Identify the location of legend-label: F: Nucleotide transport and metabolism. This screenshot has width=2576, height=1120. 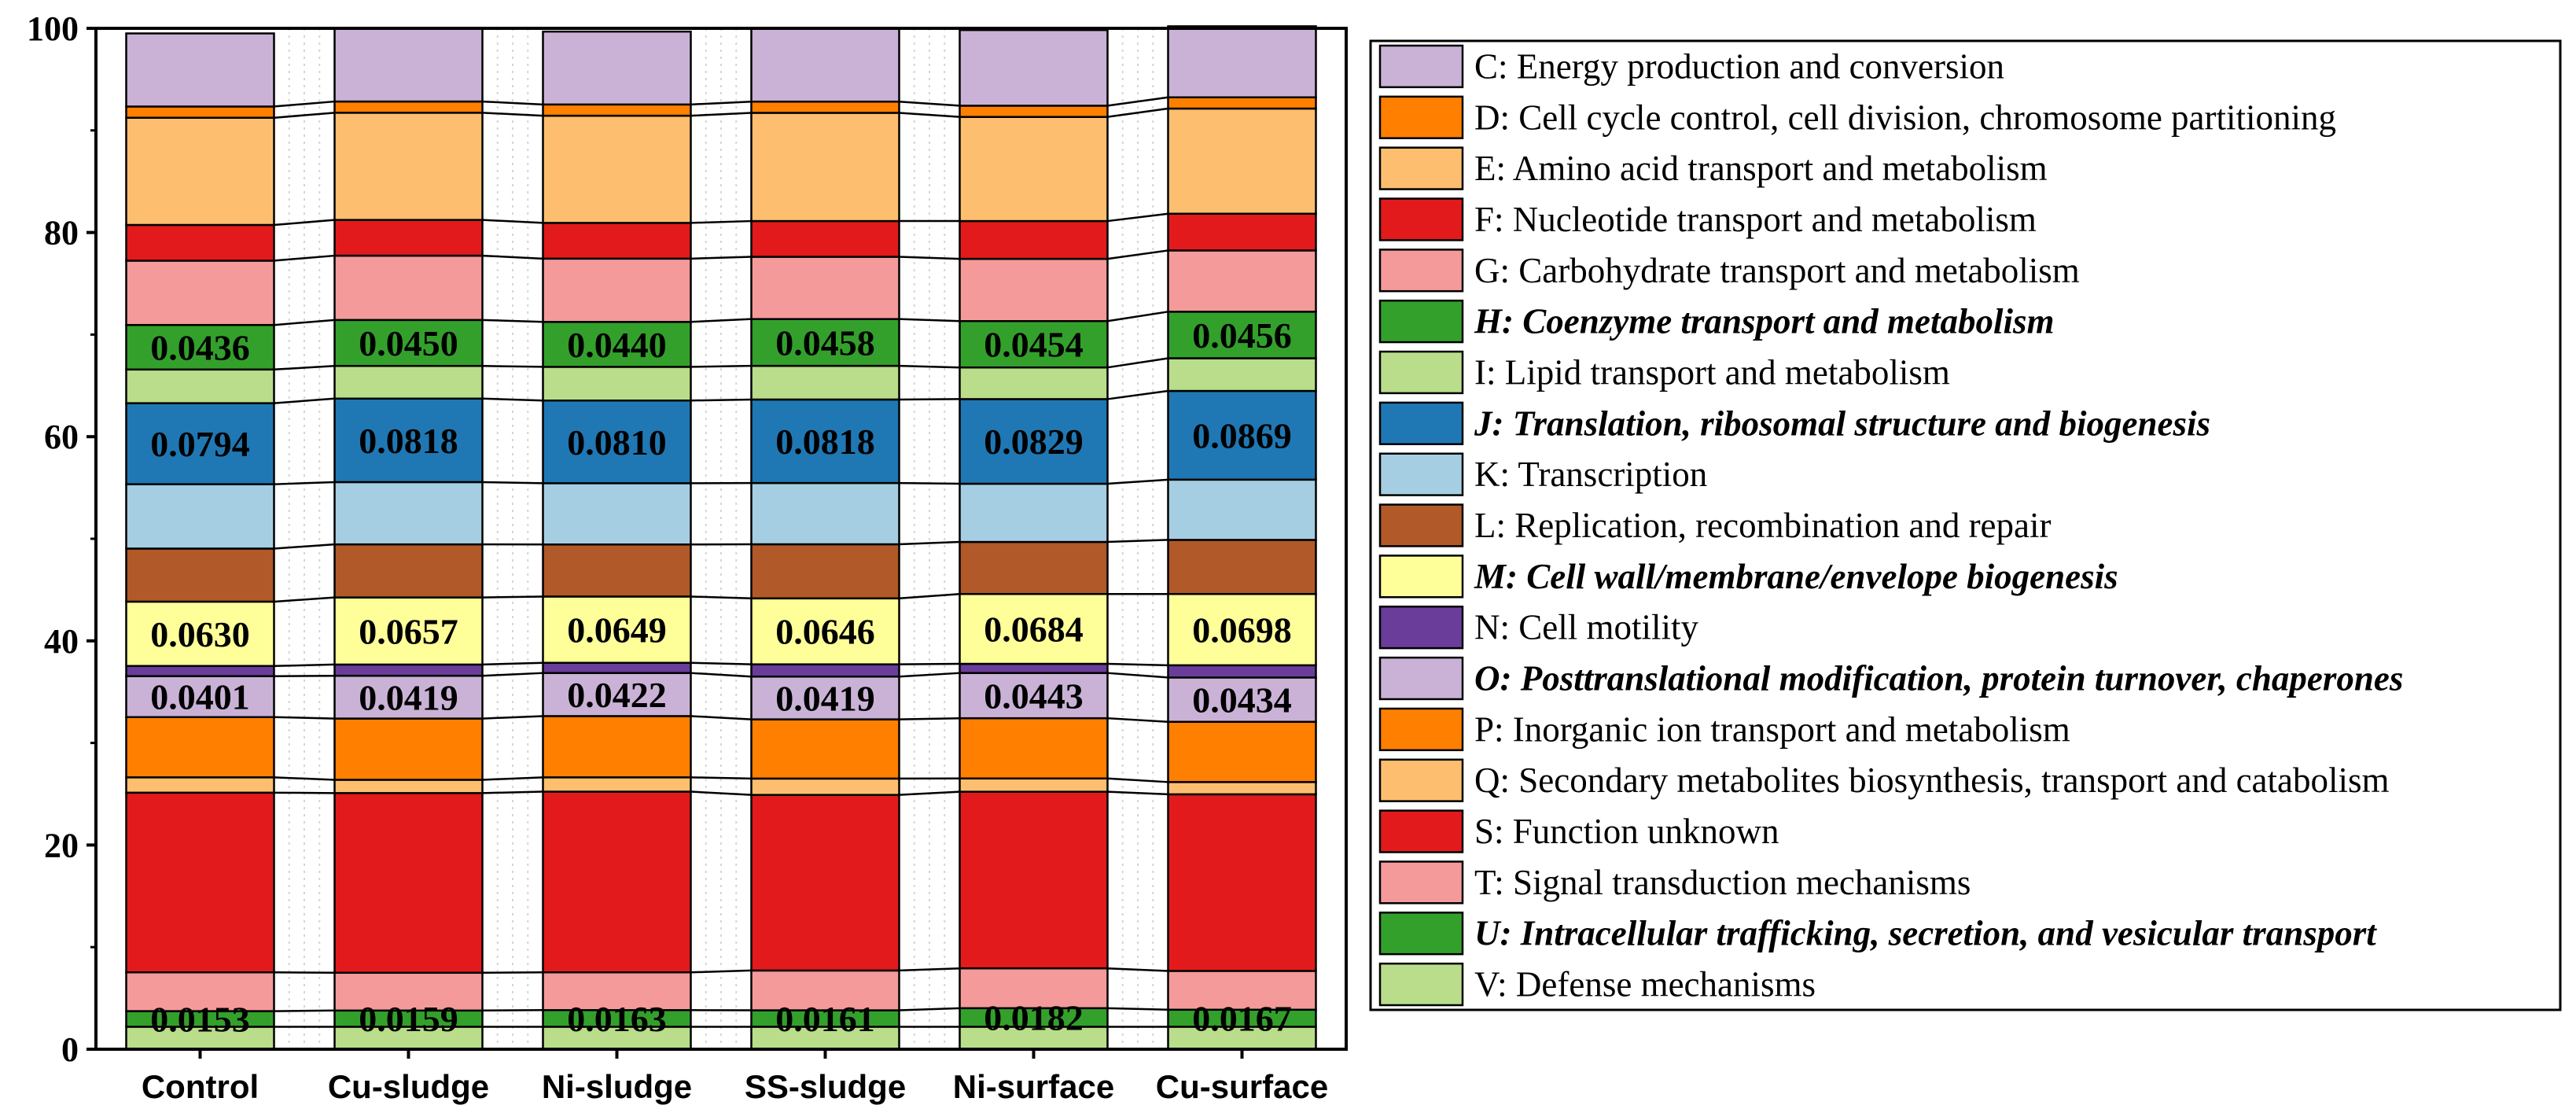
(1755, 219).